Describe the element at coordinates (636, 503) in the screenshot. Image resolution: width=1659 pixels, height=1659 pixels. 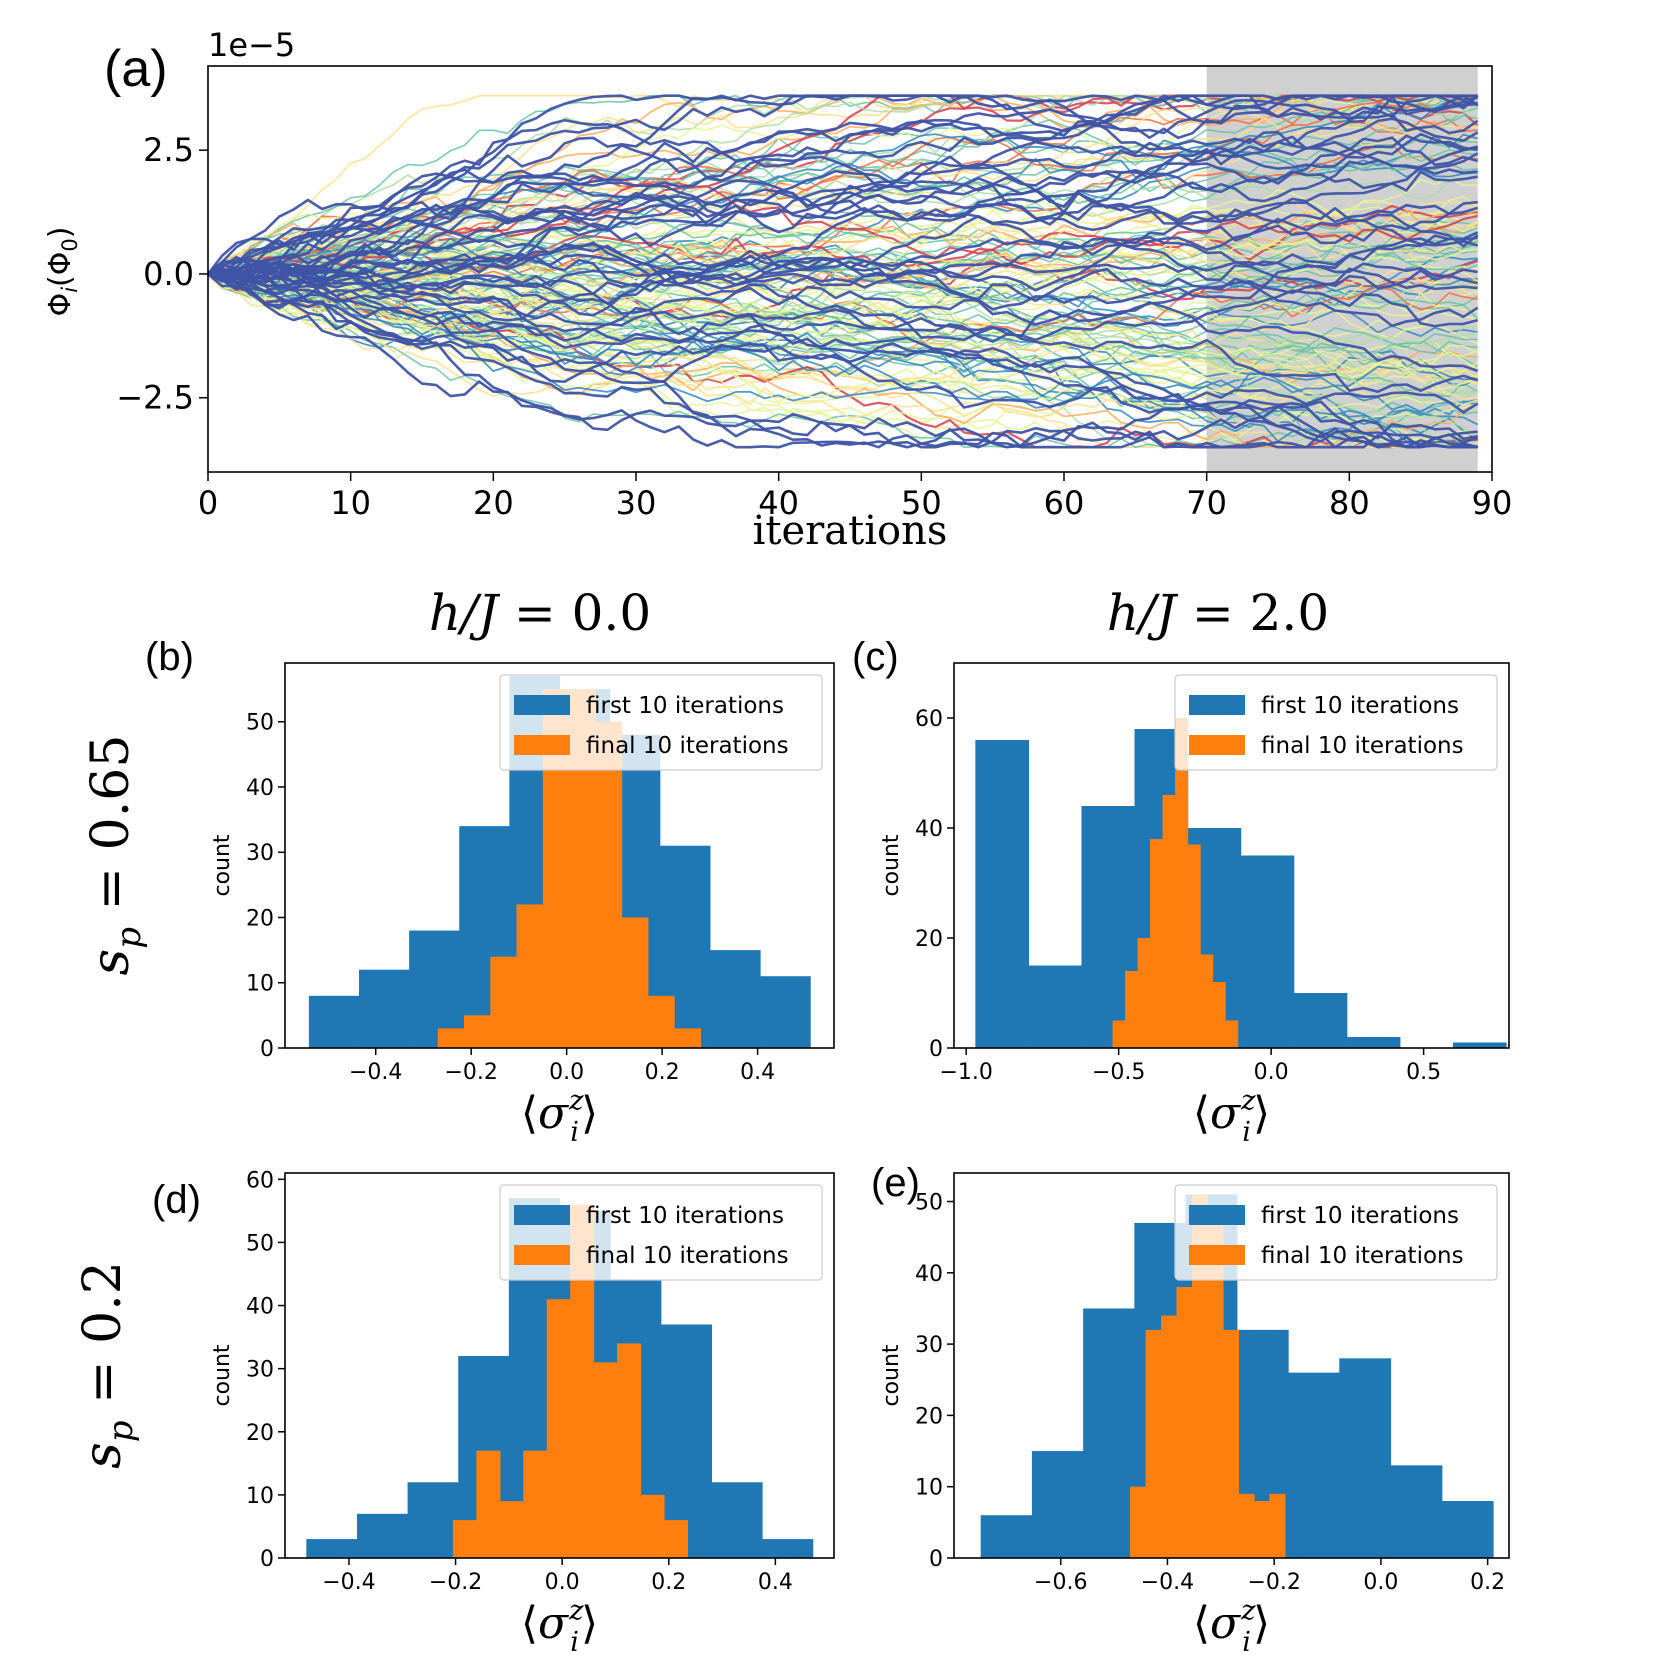
I see `x-tick-label: 30` at that location.